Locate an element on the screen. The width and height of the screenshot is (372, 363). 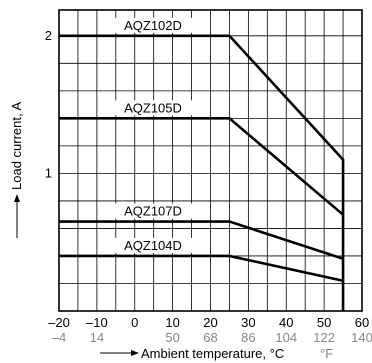
x-axis-title-unit-f: °F is located at coordinates (326, 353).